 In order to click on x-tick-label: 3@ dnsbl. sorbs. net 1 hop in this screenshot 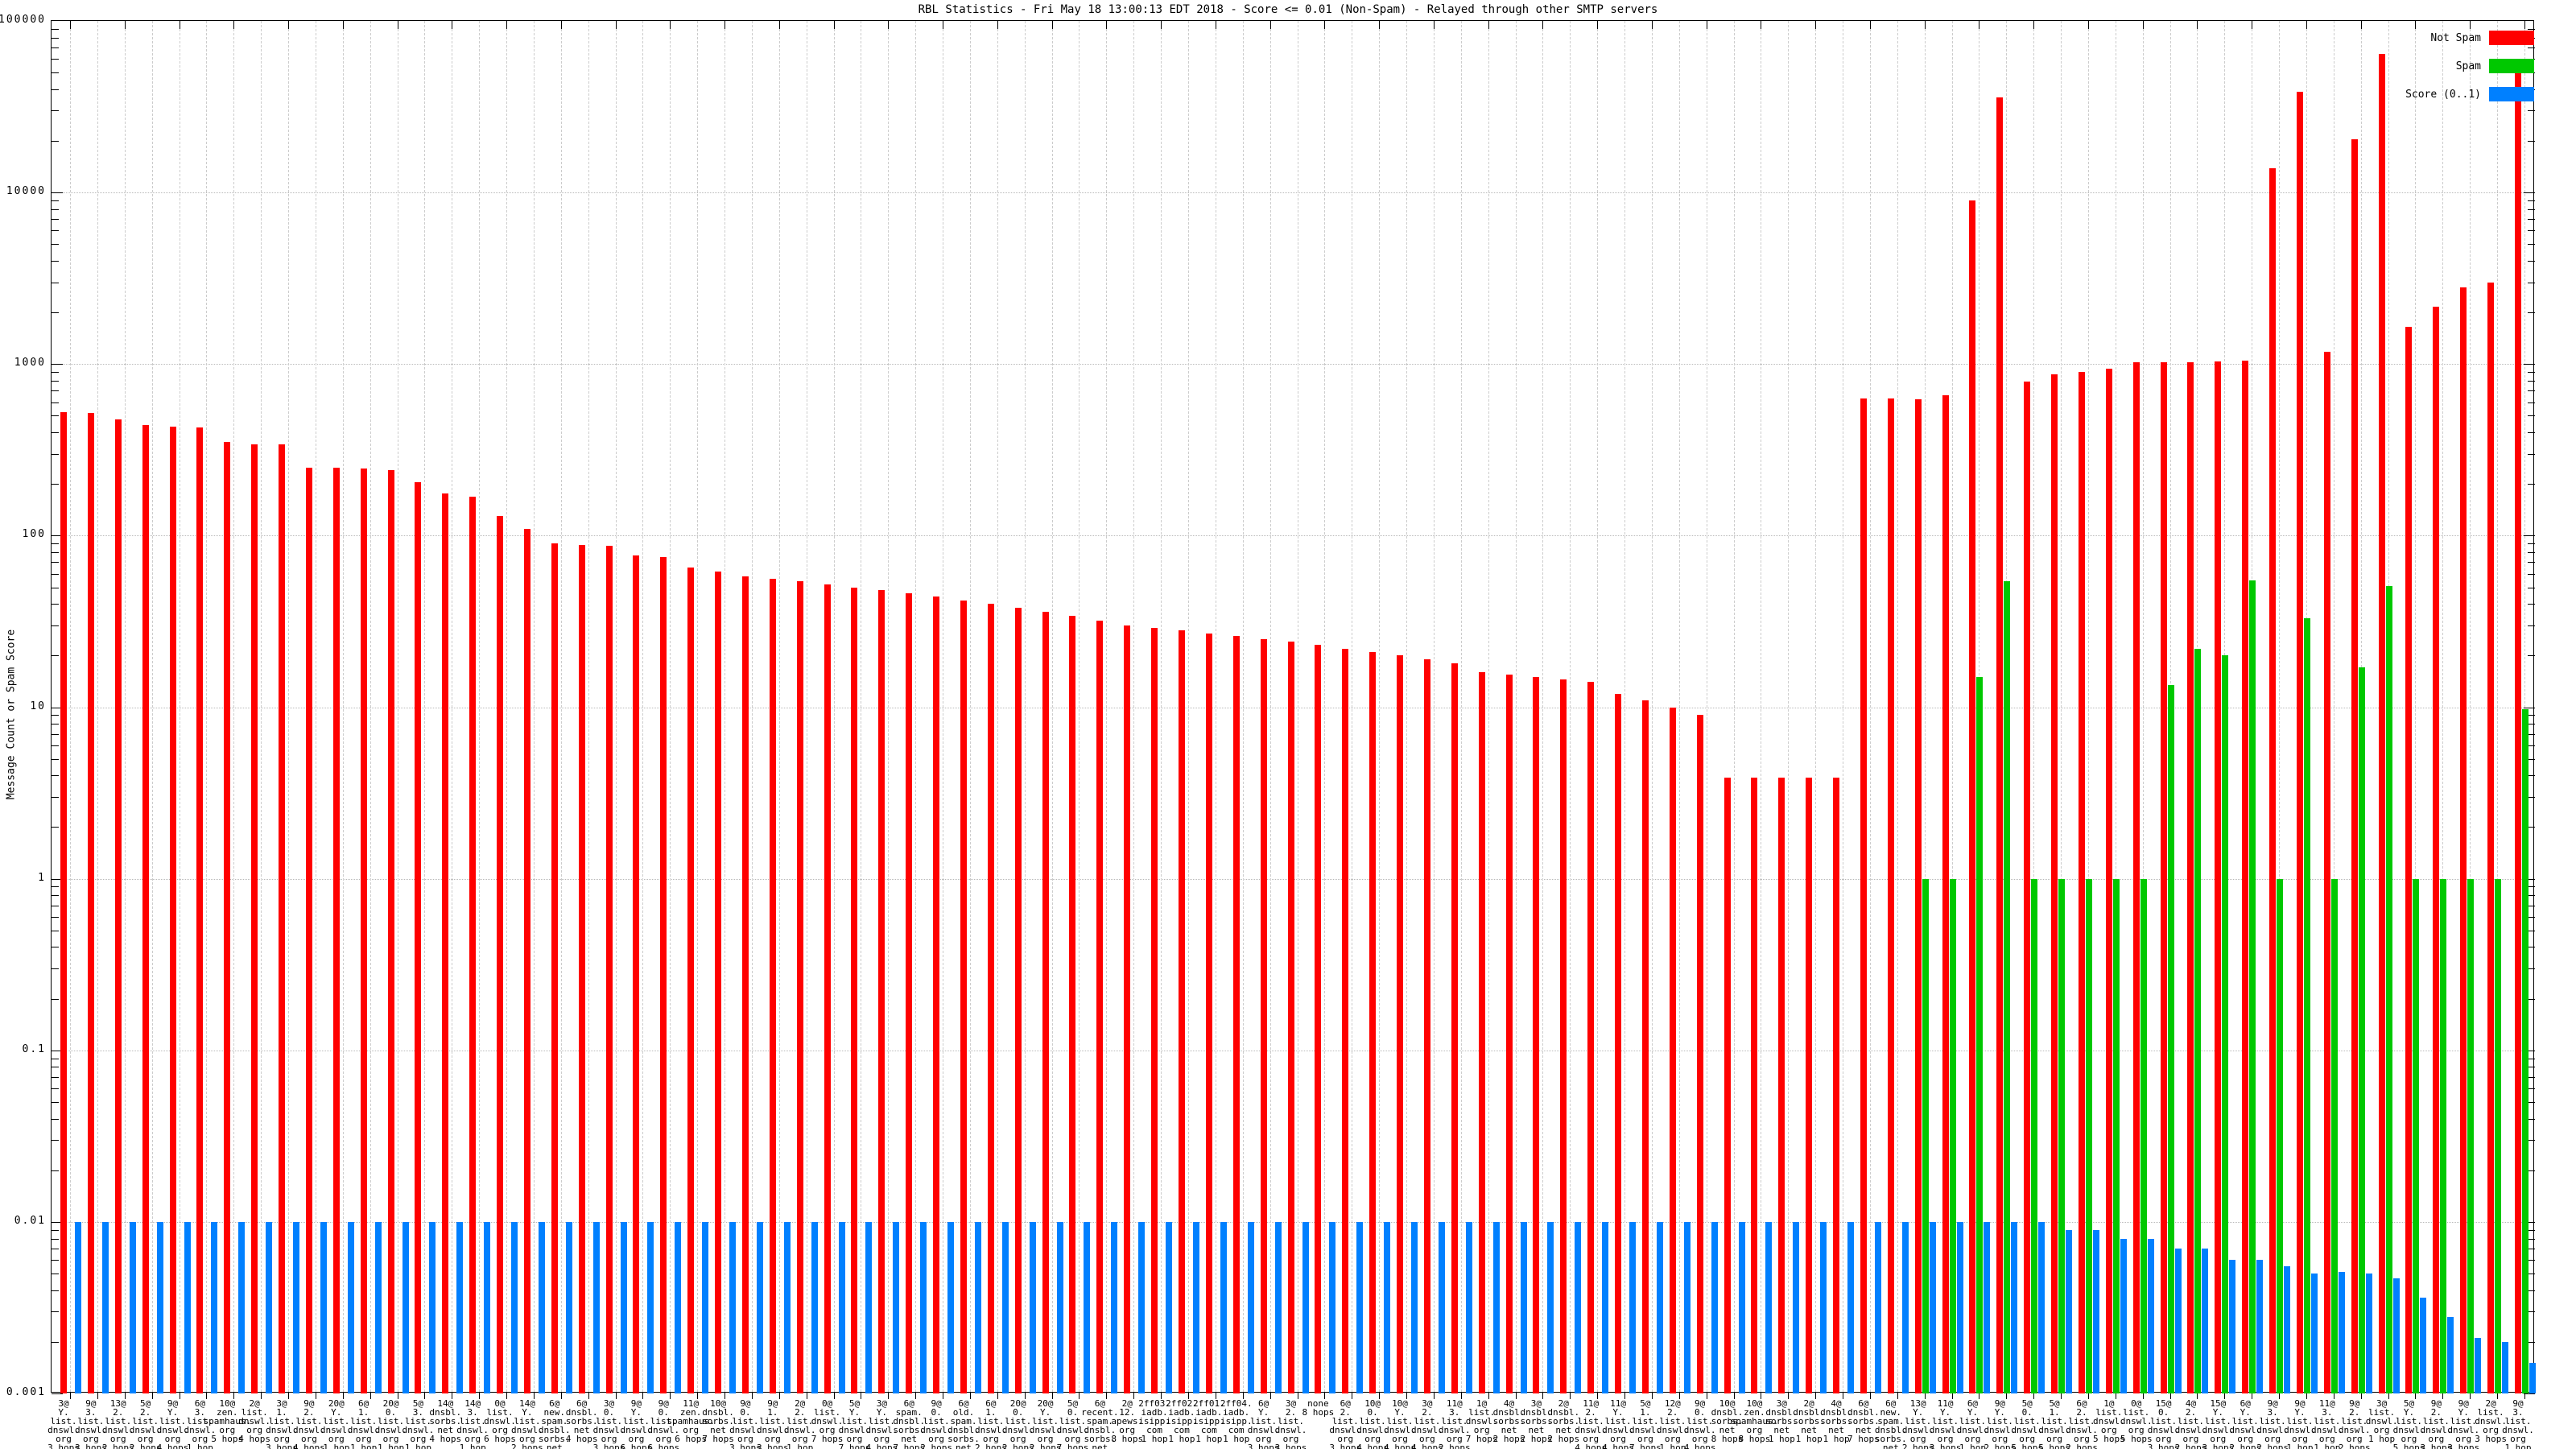, I will do `click(1781, 1421)`.